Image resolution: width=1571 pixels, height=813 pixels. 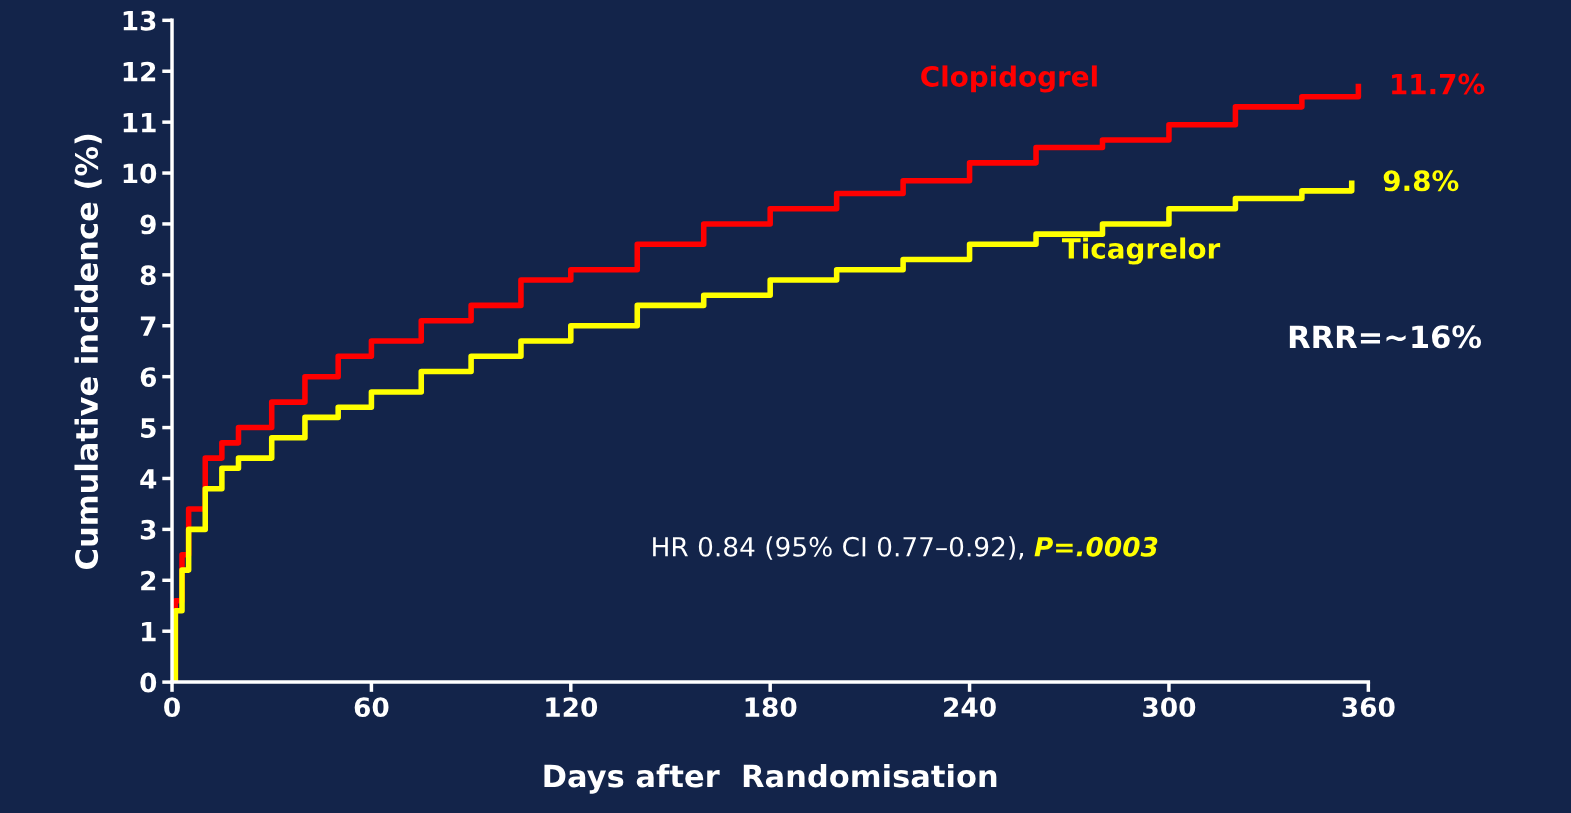 What do you see at coordinates (148, 224) in the screenshot?
I see `y-tick-label: 9` at bounding box center [148, 224].